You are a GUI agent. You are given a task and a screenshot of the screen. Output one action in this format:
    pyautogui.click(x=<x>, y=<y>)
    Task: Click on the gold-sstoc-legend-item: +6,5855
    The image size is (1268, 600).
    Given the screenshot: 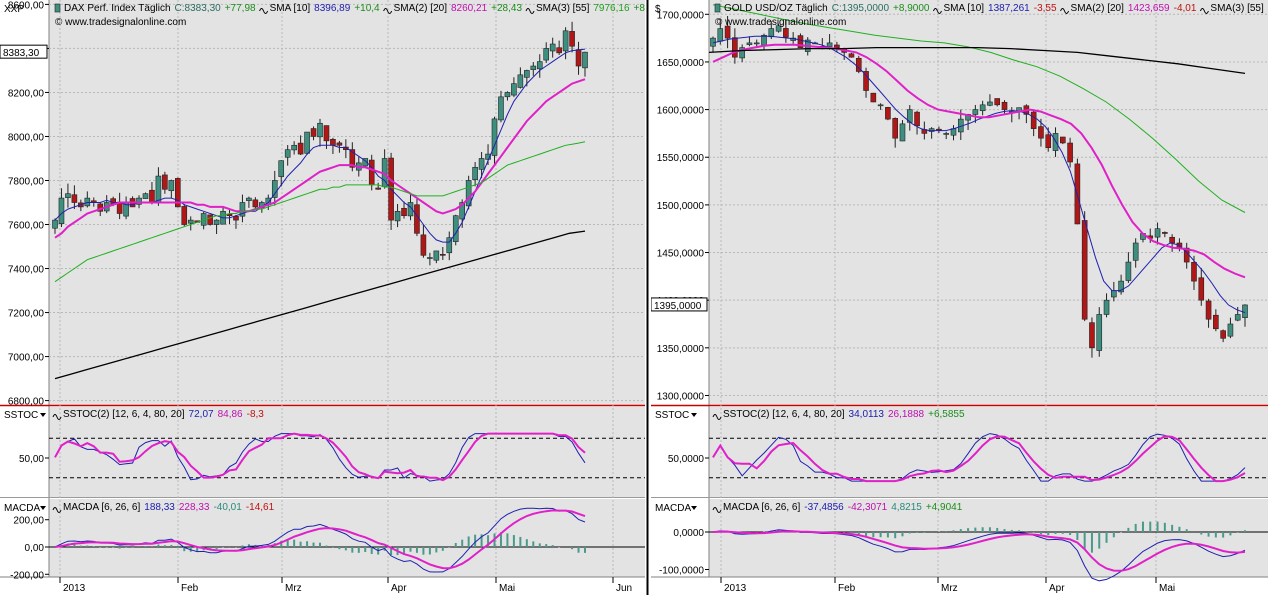 What is the action you would take?
    pyautogui.click(x=946, y=414)
    